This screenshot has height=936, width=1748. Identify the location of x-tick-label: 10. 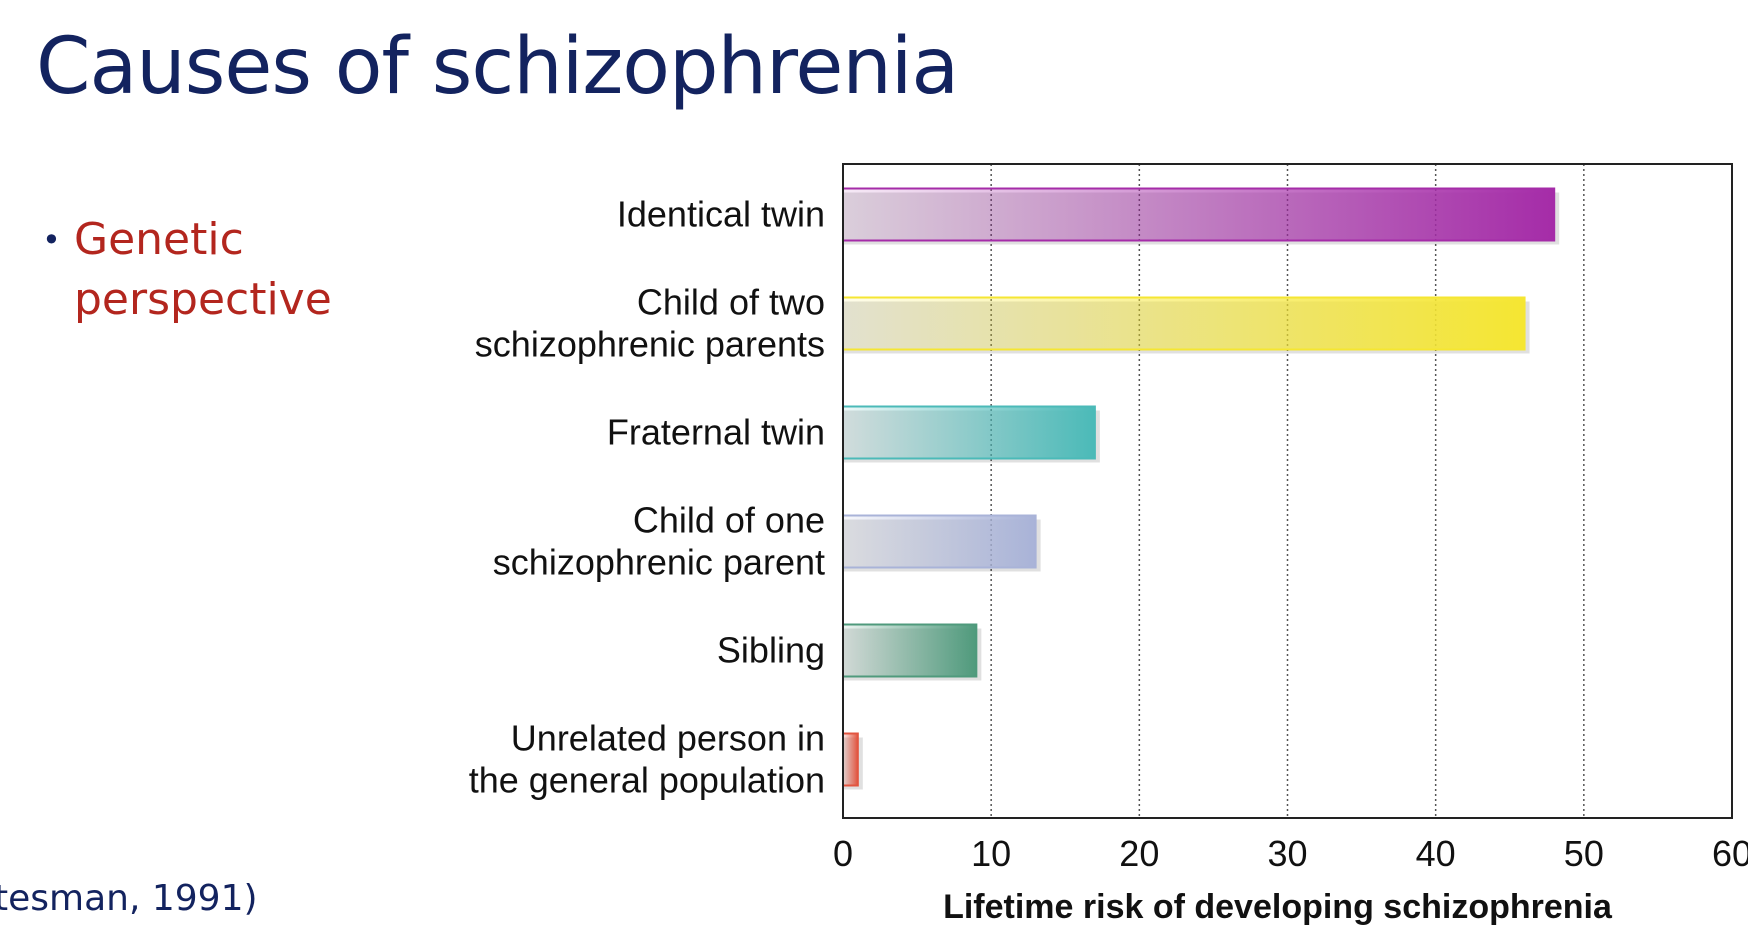
(991, 853).